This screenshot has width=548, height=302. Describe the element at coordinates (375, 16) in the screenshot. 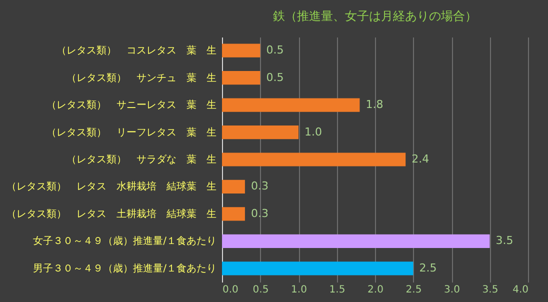

I see `chart-title: 鉄（推進量、女子は月経ありの場合）` at that location.